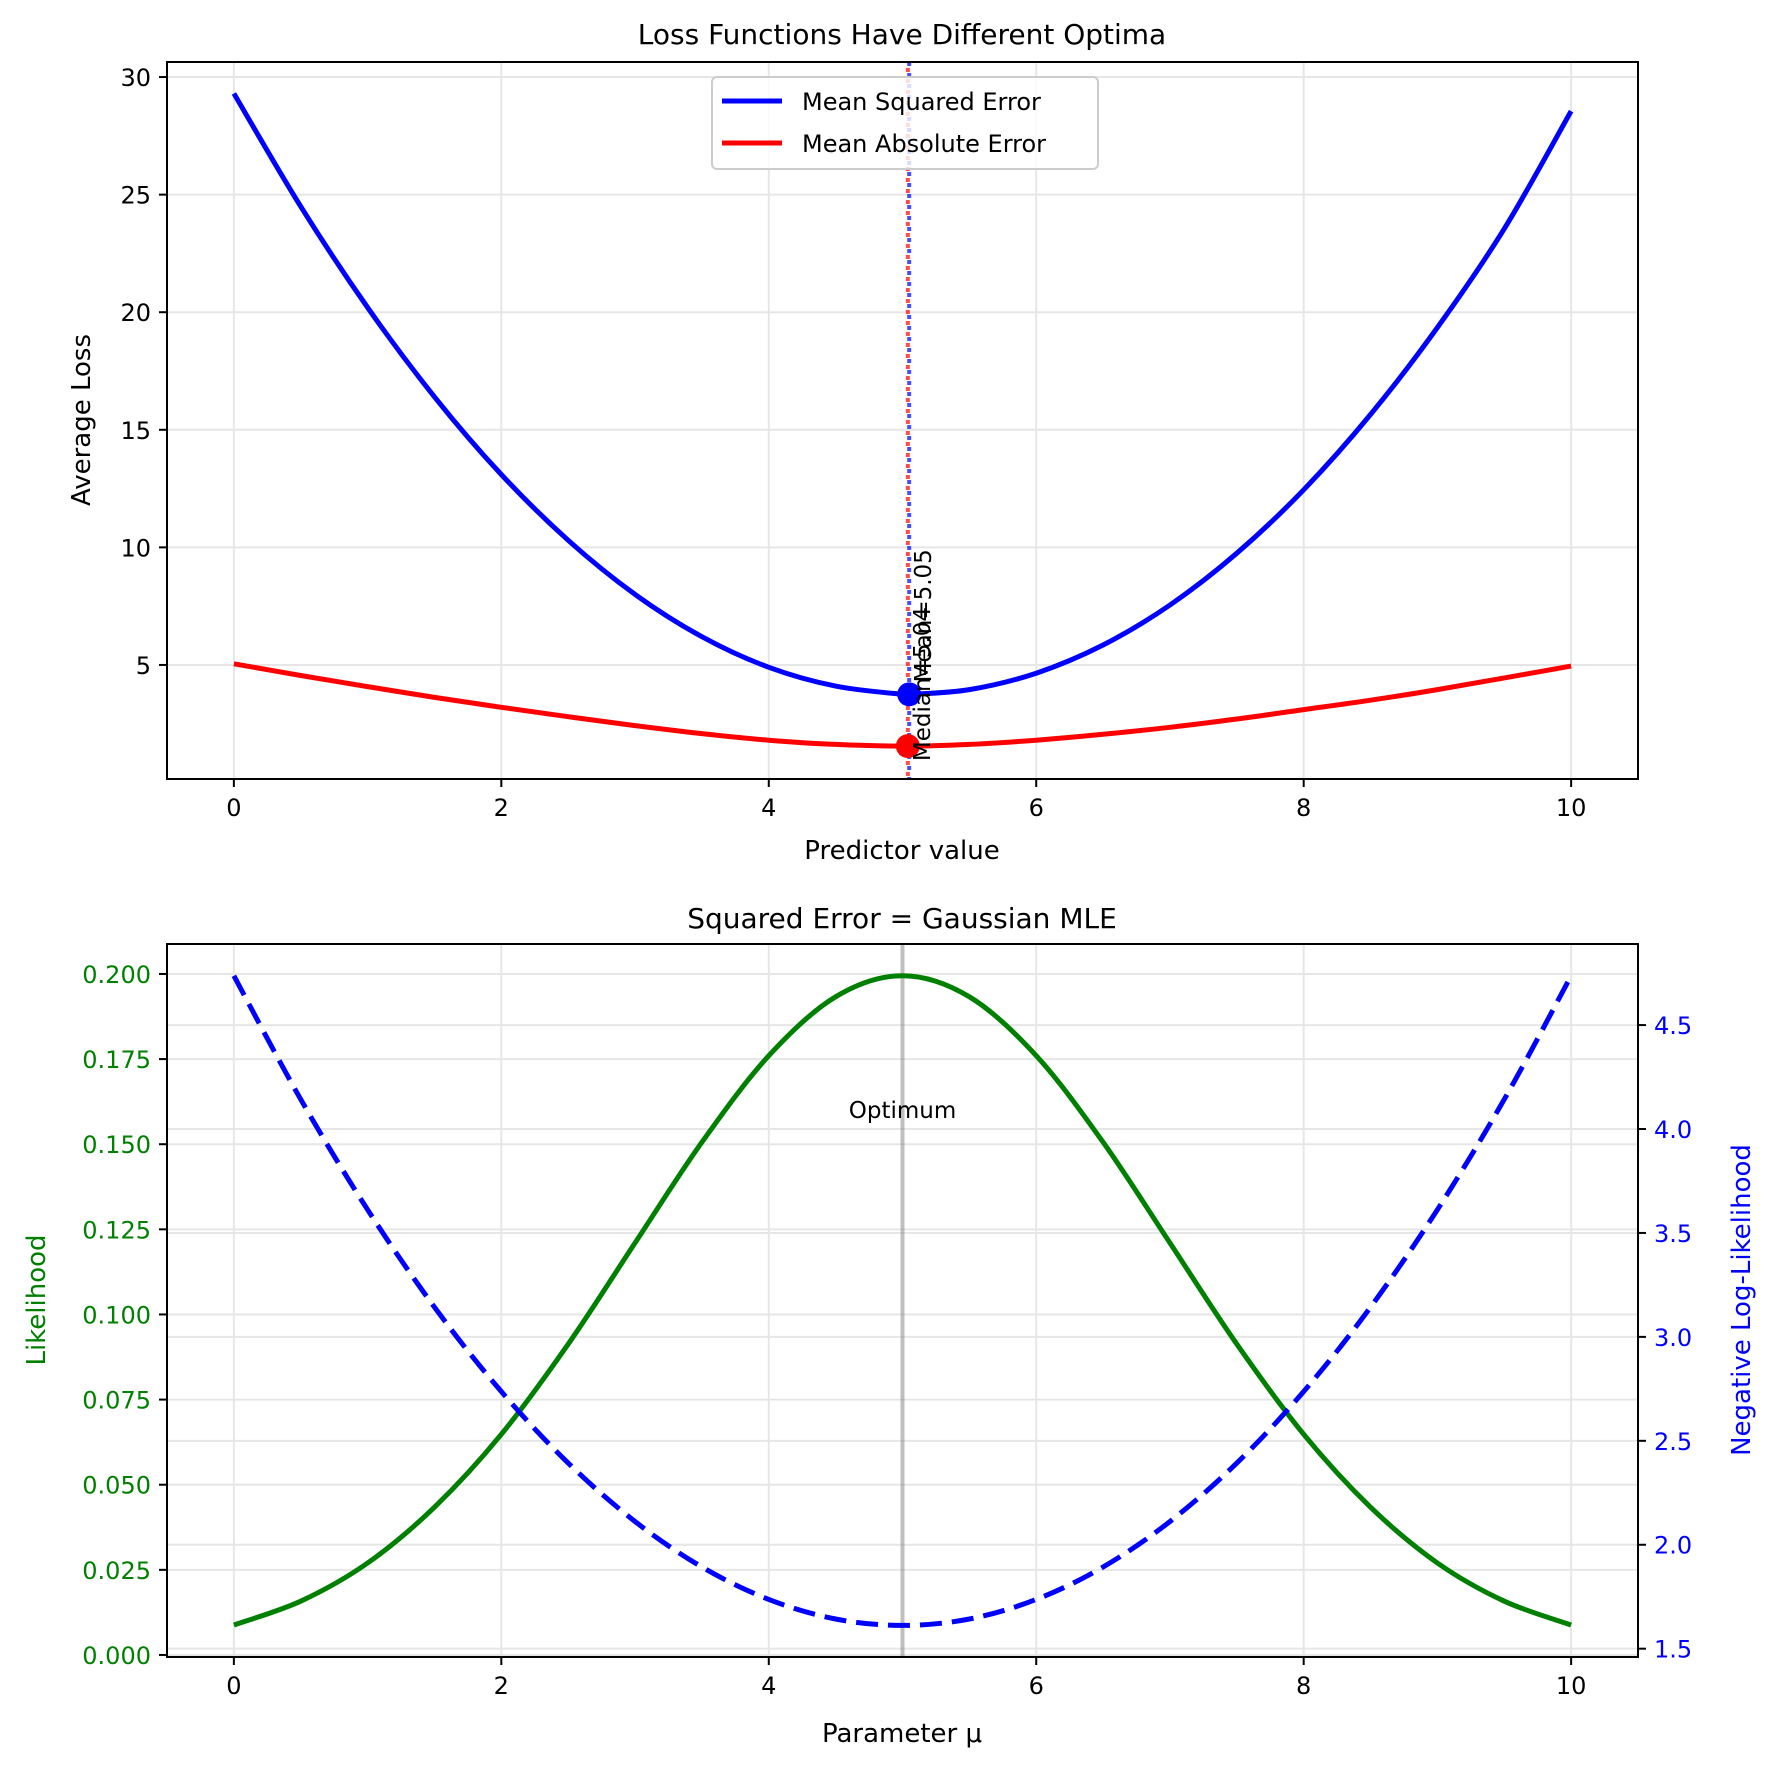  Describe the element at coordinates (116, 1401) in the screenshot. I see `left-y-tick-label: 0.075` at that location.